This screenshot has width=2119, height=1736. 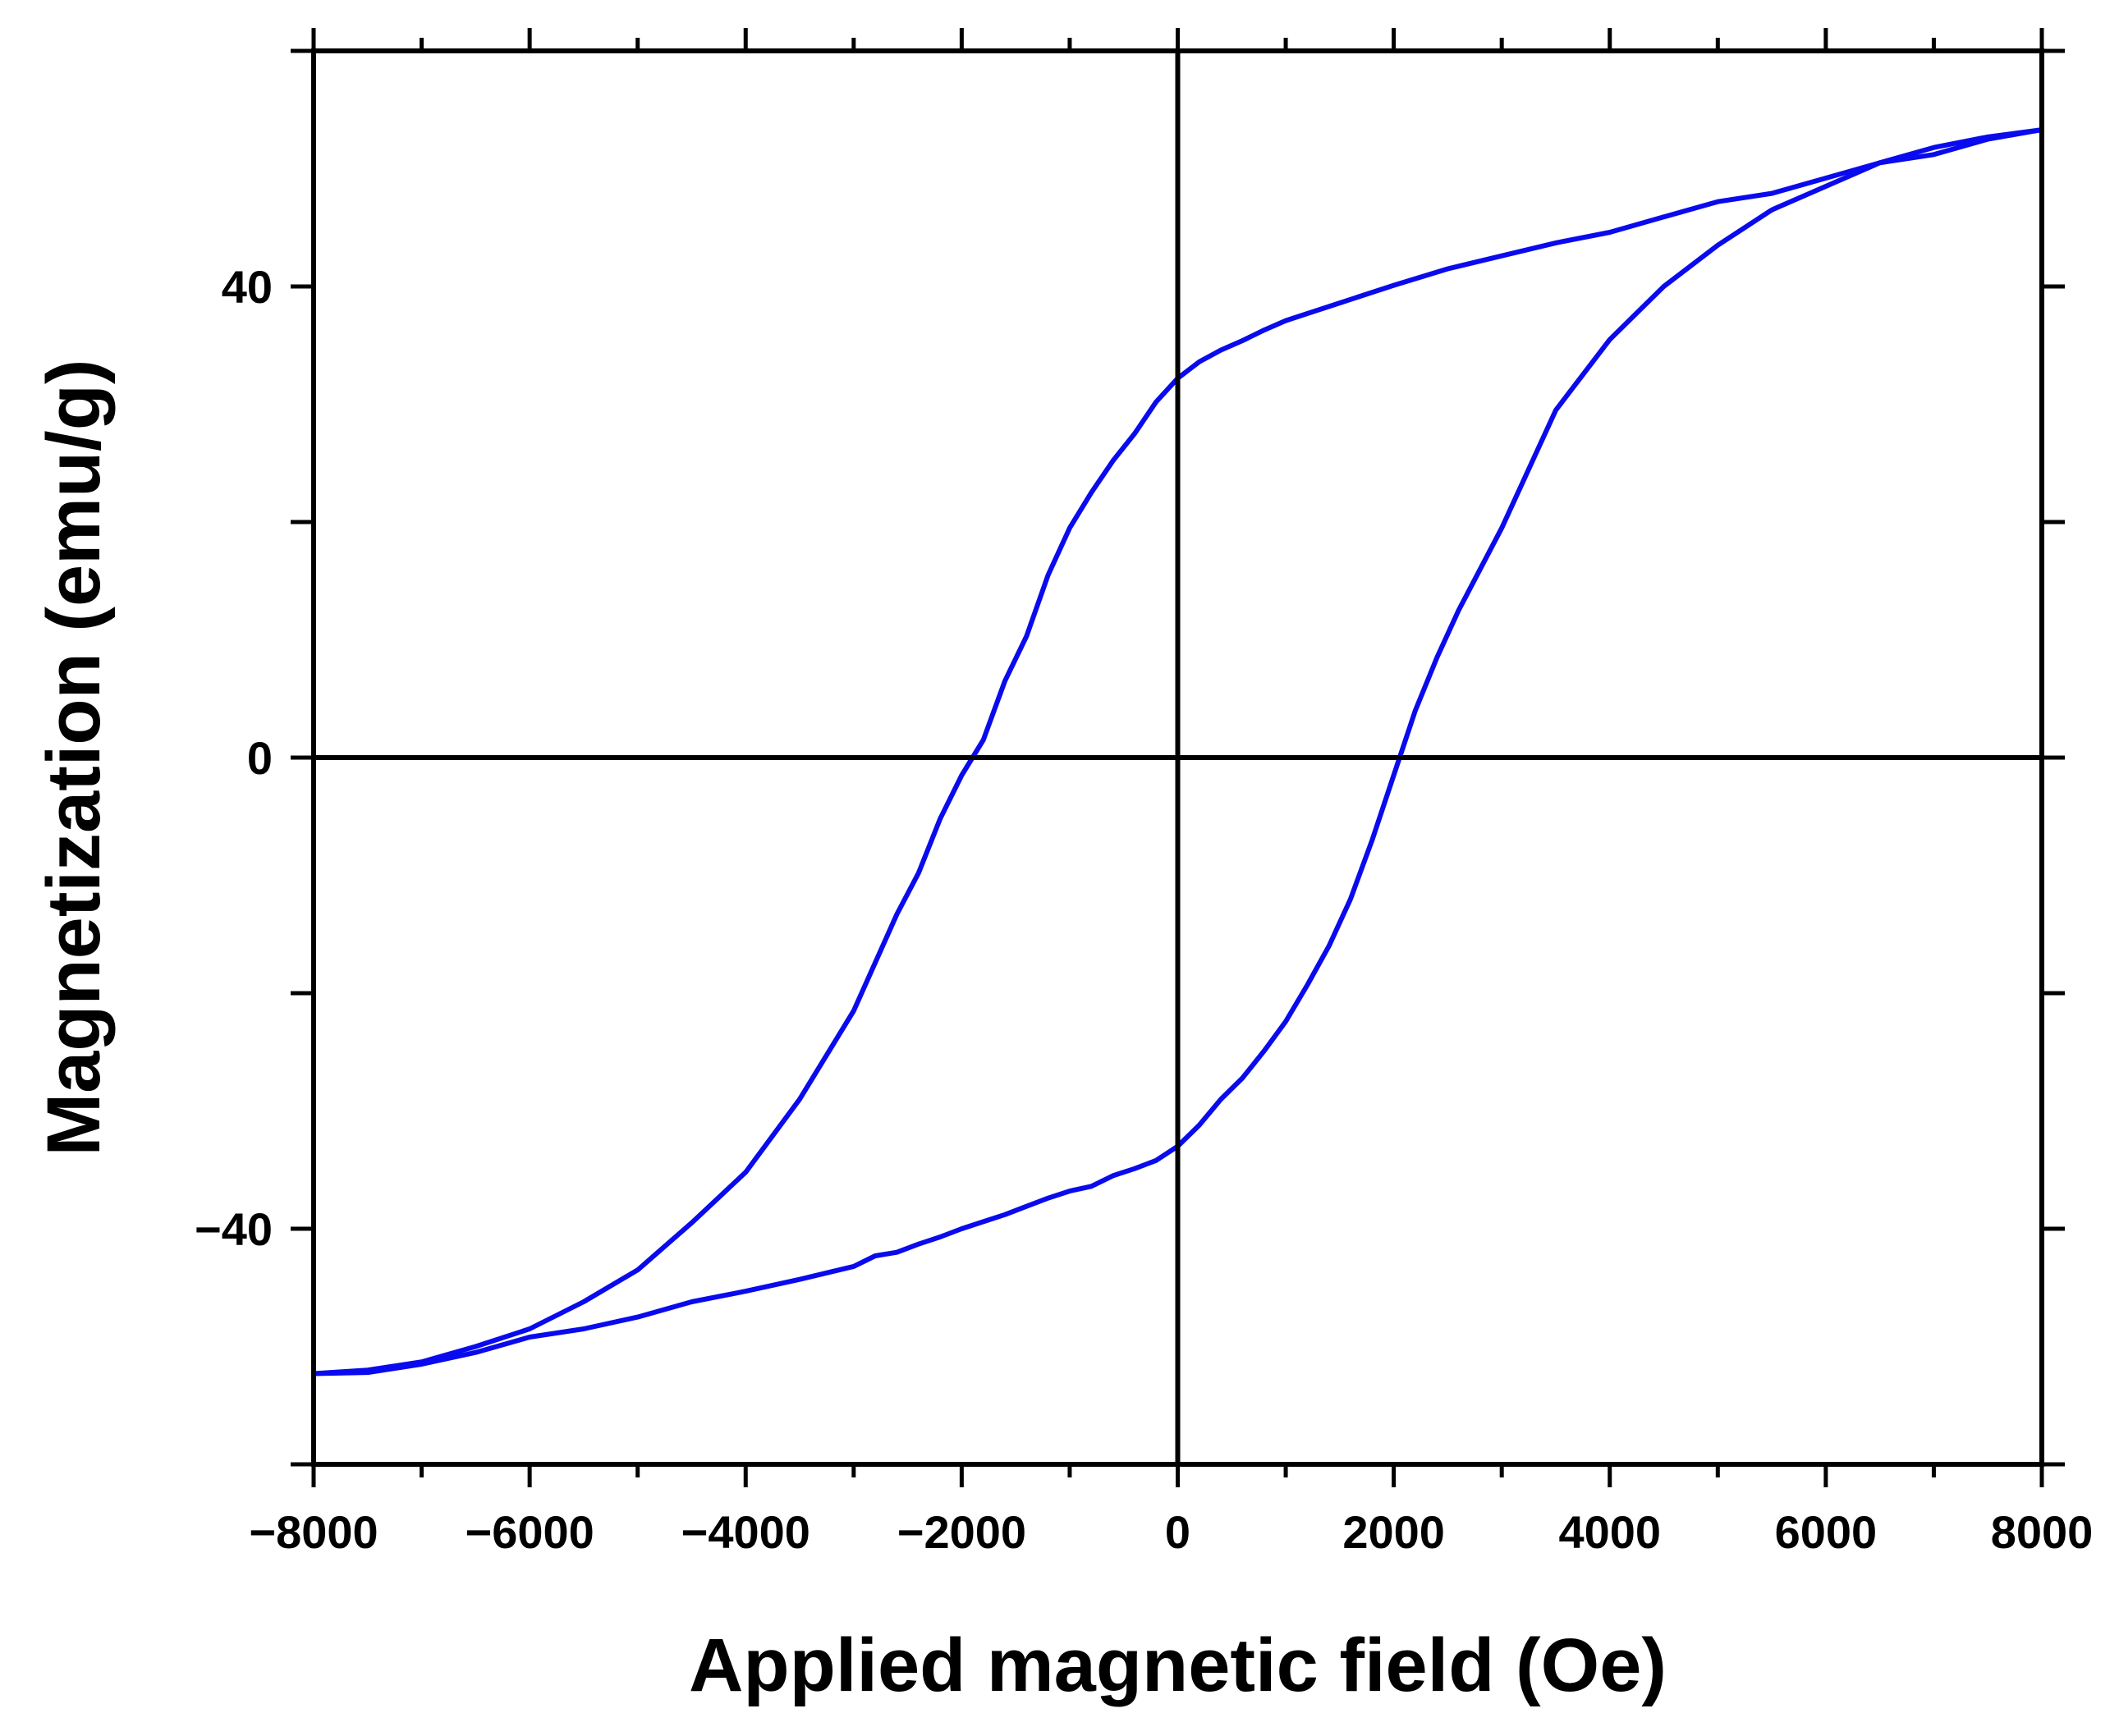 What do you see at coordinates (1178, 1665) in the screenshot?
I see `x-axis-title: Applied magnetic field (Oe)` at bounding box center [1178, 1665].